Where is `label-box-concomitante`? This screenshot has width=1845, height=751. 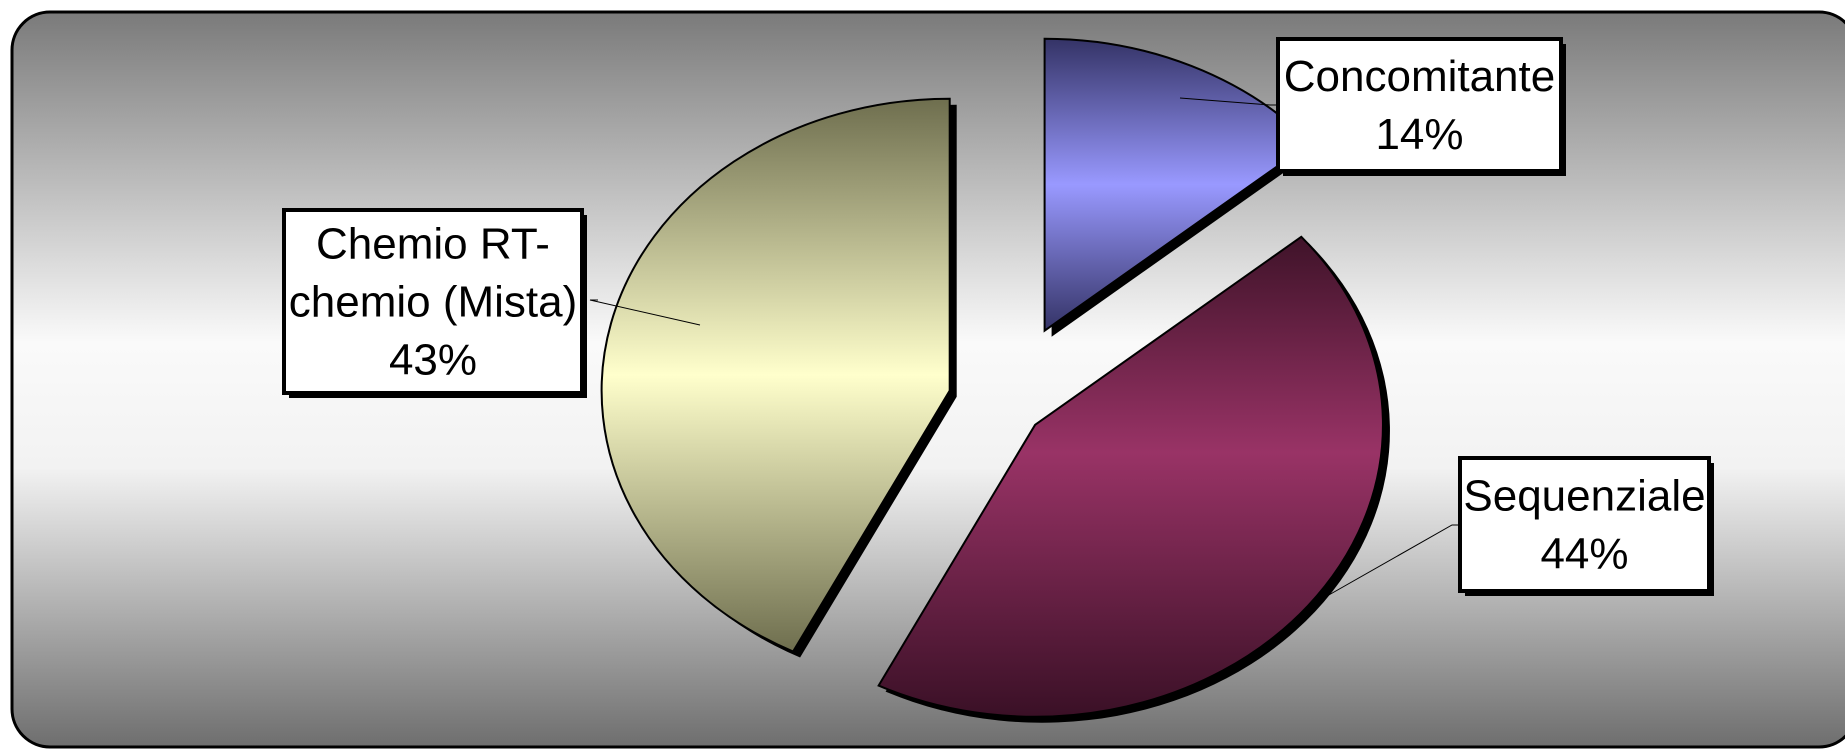 label-box-concomitante is located at coordinates (1419, 105).